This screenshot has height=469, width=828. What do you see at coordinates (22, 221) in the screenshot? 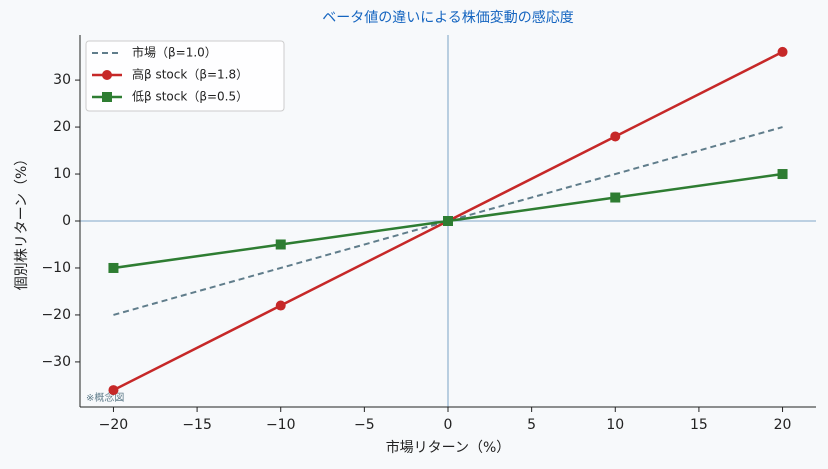
I see `y-axis-label: 個別株リターン（%）` at bounding box center [22, 221].